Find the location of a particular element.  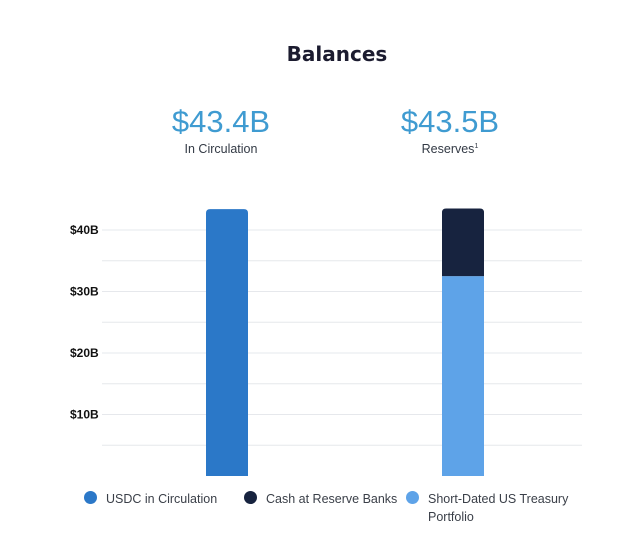

y-tick-label: $20B is located at coordinates (84, 353).